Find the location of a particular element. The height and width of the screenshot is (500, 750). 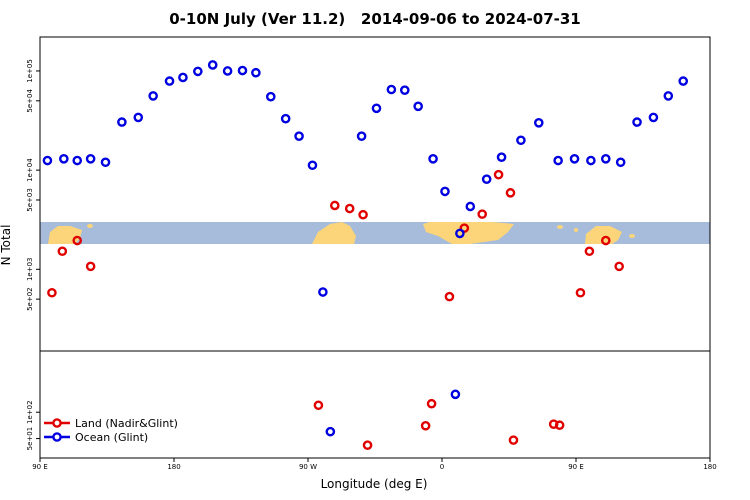

y-tick-label: 5e+01 is located at coordinates (30, 439).